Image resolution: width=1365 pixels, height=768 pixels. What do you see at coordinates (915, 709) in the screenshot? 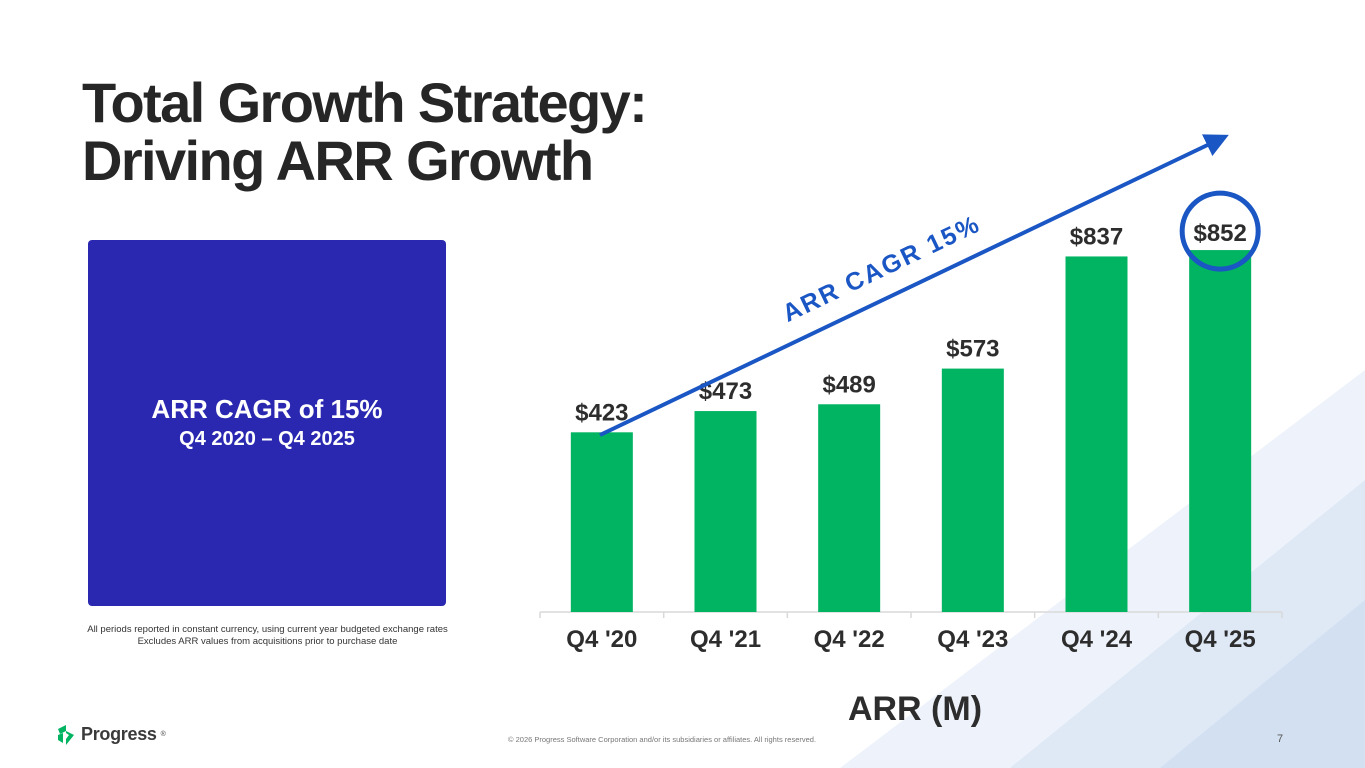
I see `x-axis-title: ARR (M)` at bounding box center [915, 709].